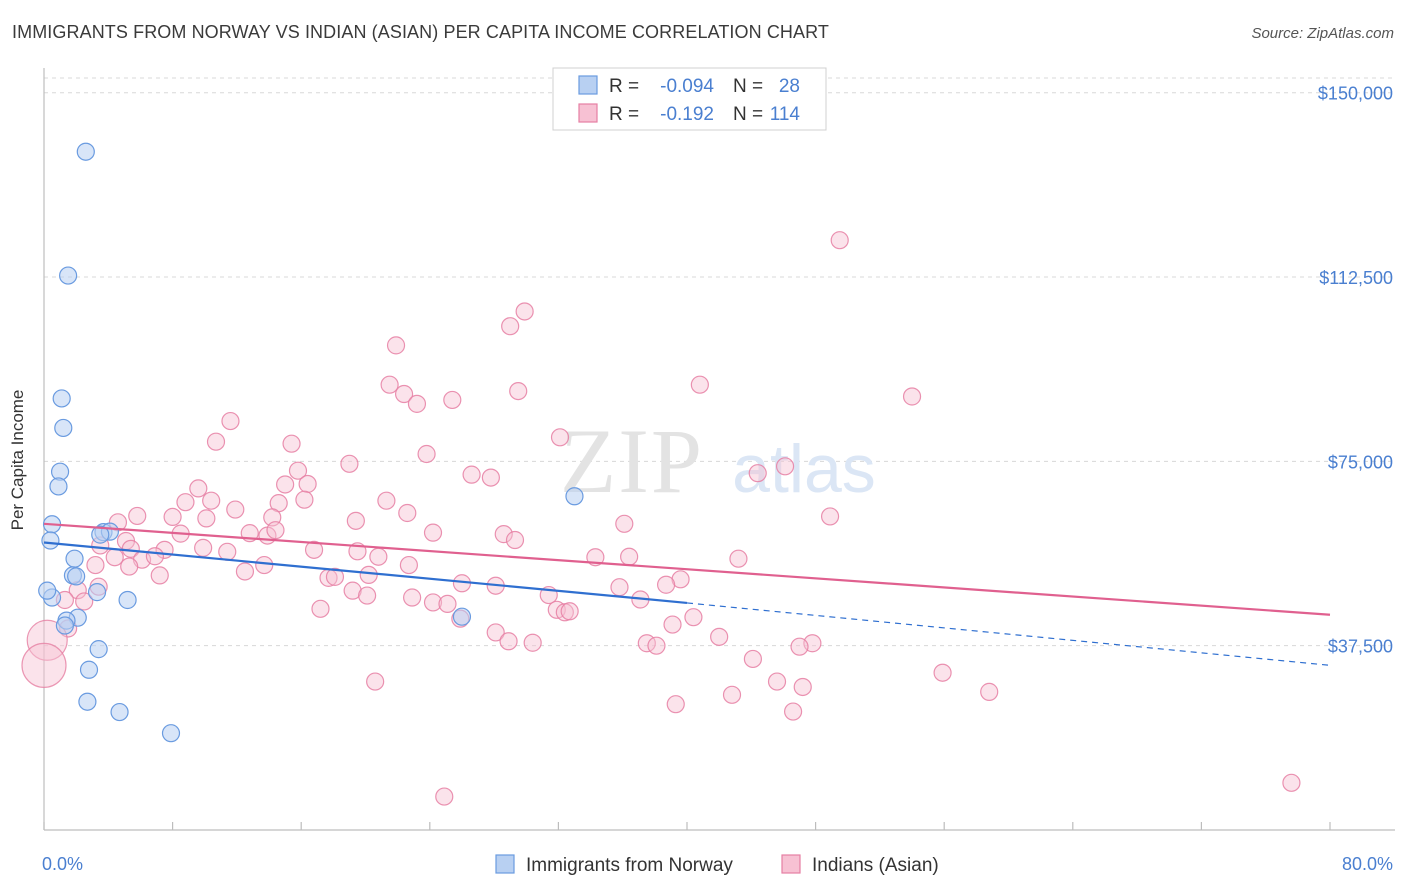 The image size is (1406, 892). Describe the element at coordinates (791, 864) in the screenshot. I see `bottom-legend-swatch-pink` at that location.